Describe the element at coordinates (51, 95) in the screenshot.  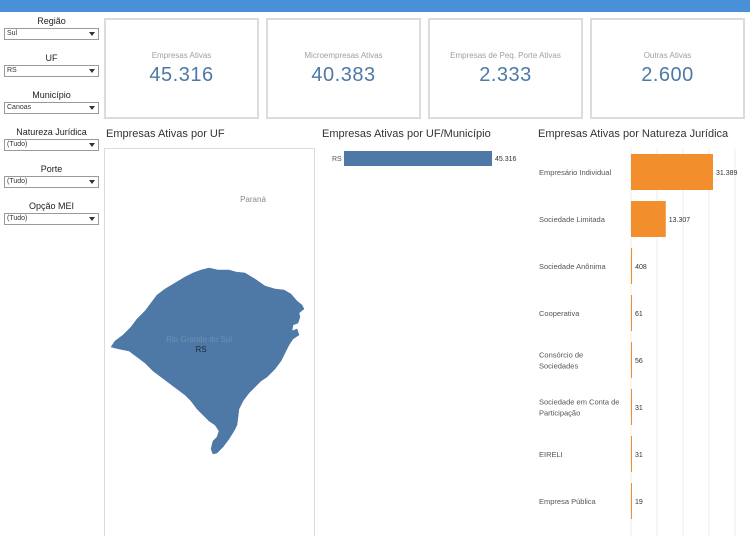
I see `filter-label: Município` at that location.